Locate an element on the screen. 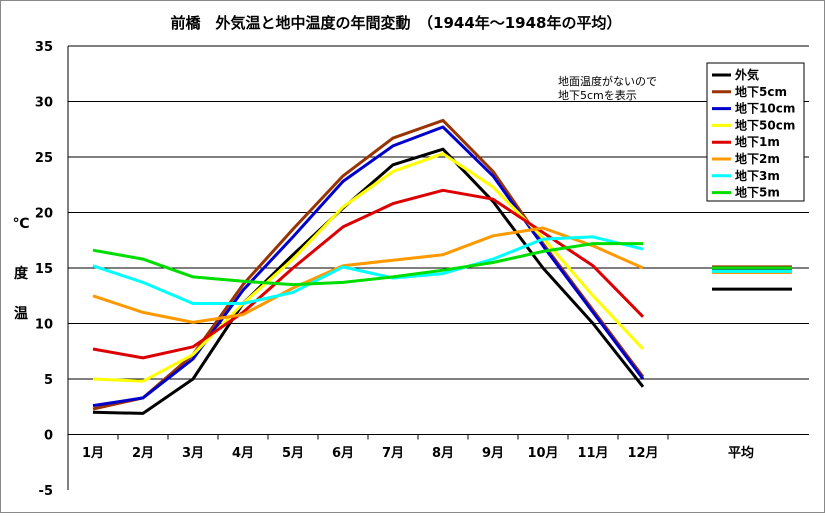 The width and height of the screenshot is (825, 516). legend-entry: 地下5m is located at coordinates (757, 192).